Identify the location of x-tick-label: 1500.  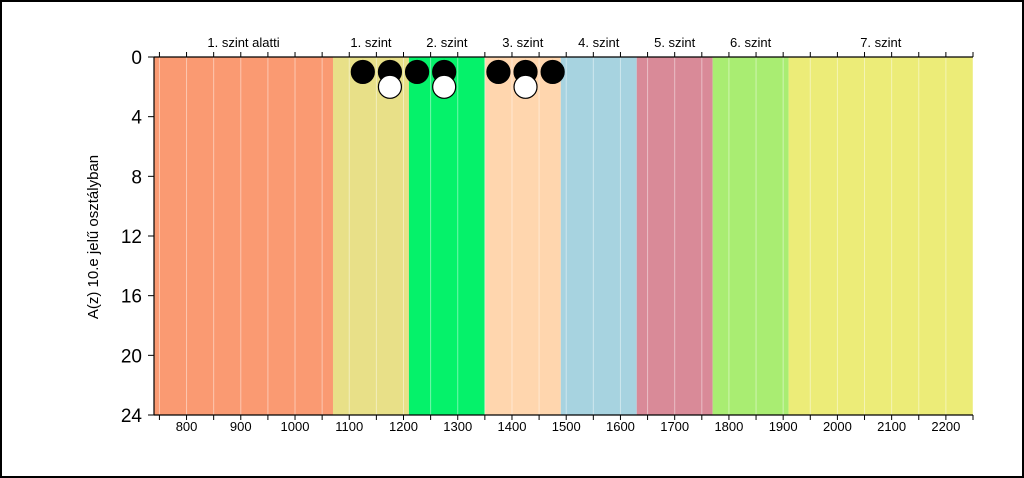
(566, 426).